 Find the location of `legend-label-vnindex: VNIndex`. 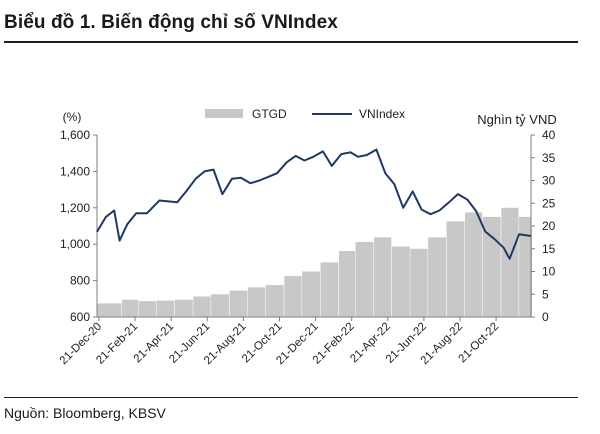

legend-label-vnindex: VNIndex is located at coordinates (382, 114).